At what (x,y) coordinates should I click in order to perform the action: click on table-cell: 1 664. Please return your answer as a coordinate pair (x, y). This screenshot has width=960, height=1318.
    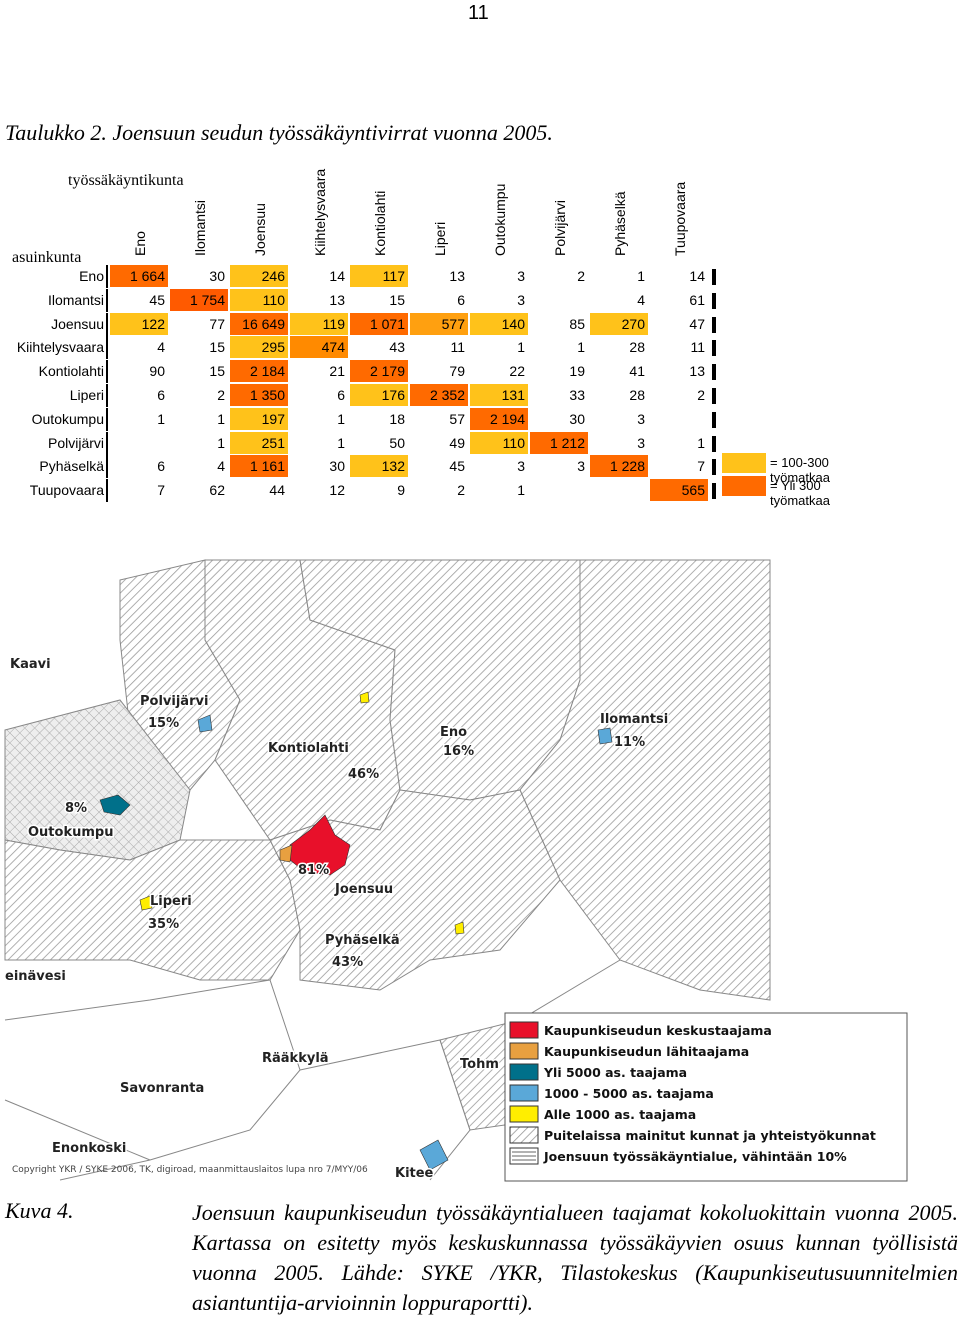
    Looking at the image, I should click on (139, 276).